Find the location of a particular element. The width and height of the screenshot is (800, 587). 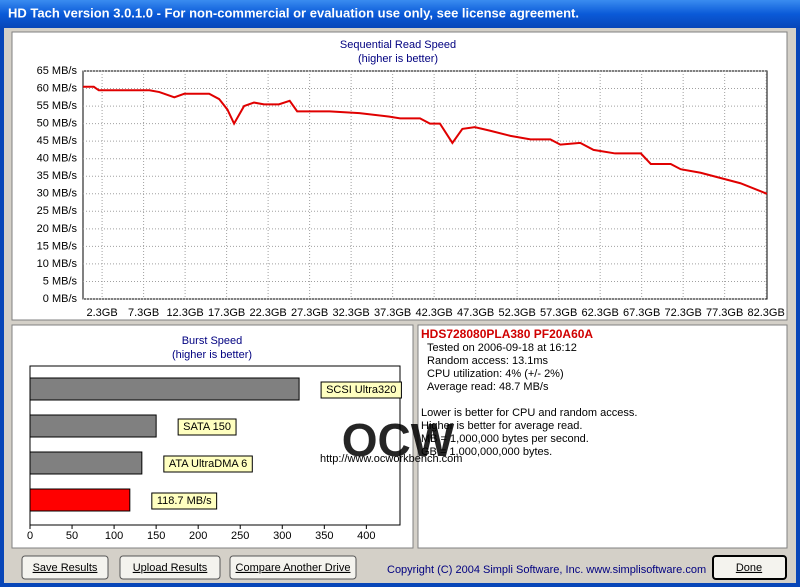

x-tick-label: 250 is located at coordinates (240, 536).